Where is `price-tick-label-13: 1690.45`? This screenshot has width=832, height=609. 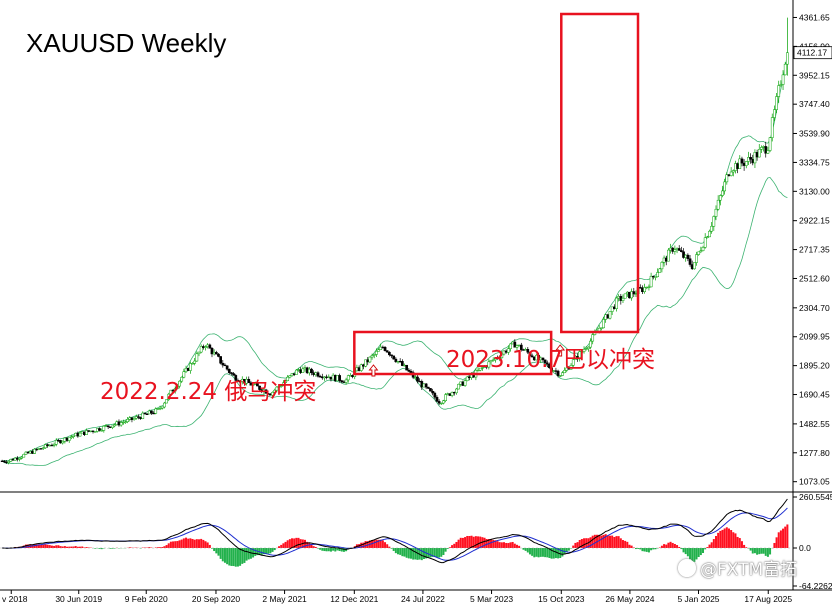 price-tick-label-13: 1690.45 is located at coordinates (814, 395).